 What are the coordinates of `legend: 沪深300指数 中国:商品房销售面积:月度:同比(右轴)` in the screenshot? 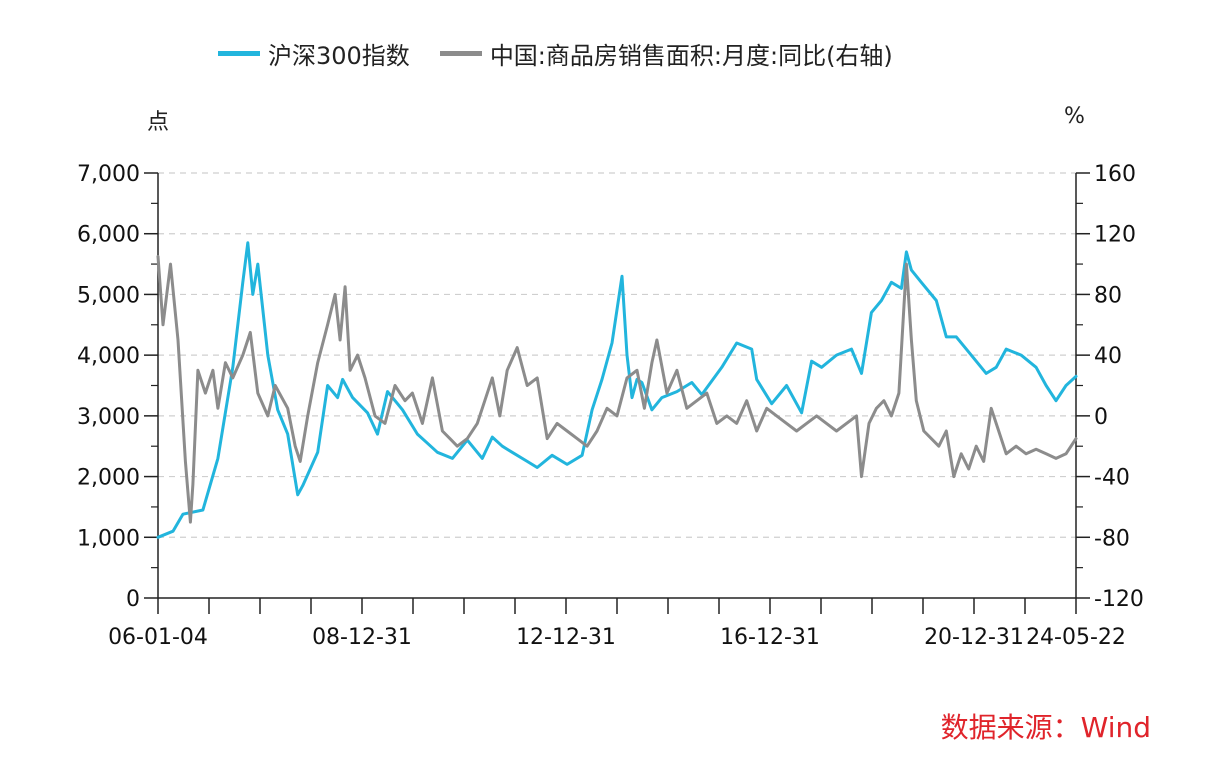 It's located at (570, 53).